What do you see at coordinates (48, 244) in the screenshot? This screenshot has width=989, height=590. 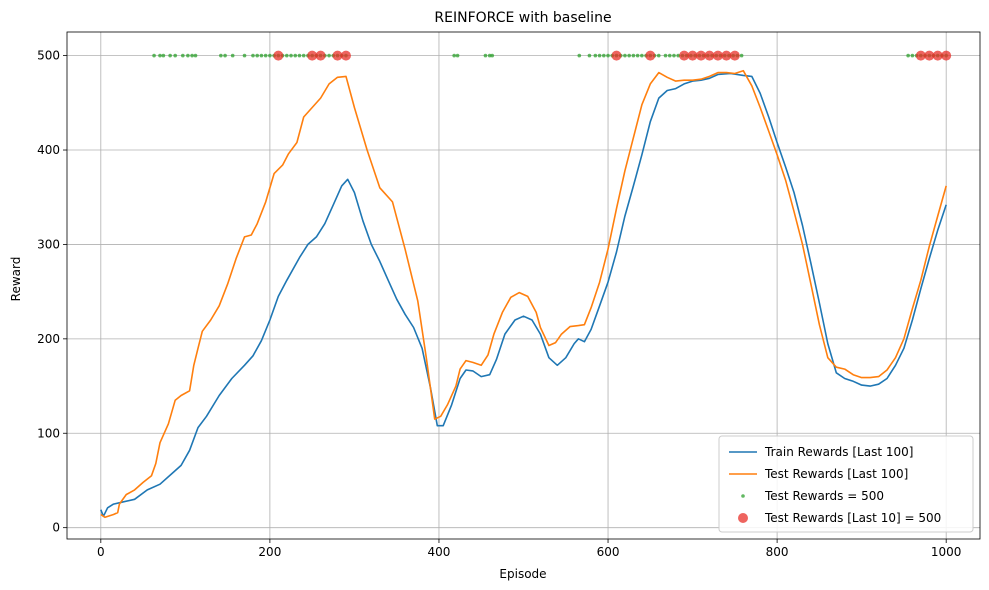 I see `y-tick-label: 300` at bounding box center [48, 244].